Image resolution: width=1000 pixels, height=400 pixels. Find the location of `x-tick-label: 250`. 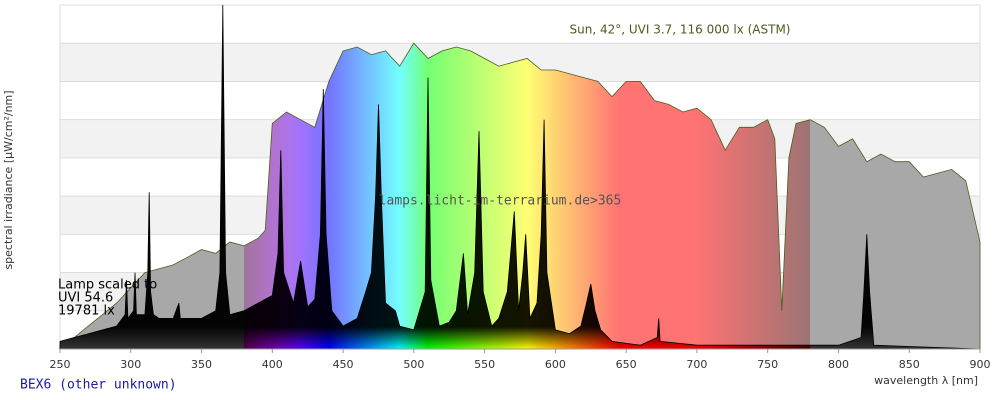

x-tick-label: 250 is located at coordinates (60, 364).